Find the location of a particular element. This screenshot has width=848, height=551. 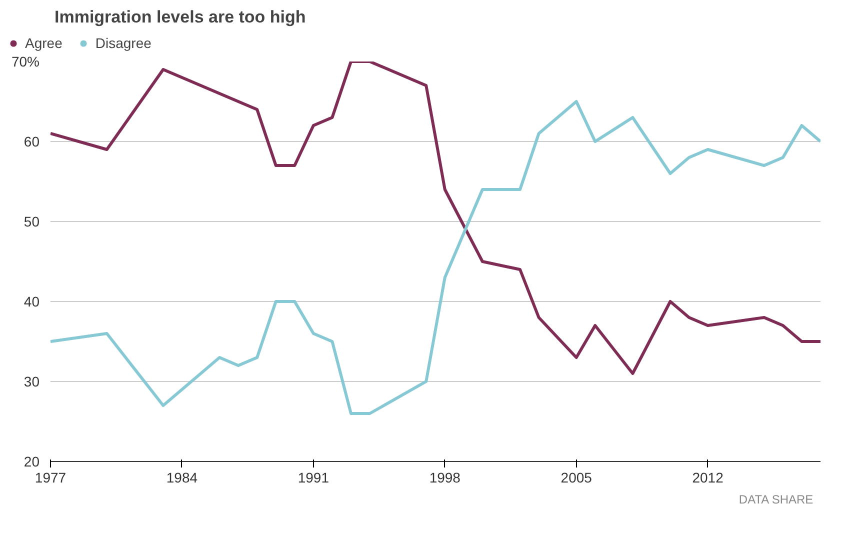

x-tick-label: 1998 is located at coordinates (445, 478).